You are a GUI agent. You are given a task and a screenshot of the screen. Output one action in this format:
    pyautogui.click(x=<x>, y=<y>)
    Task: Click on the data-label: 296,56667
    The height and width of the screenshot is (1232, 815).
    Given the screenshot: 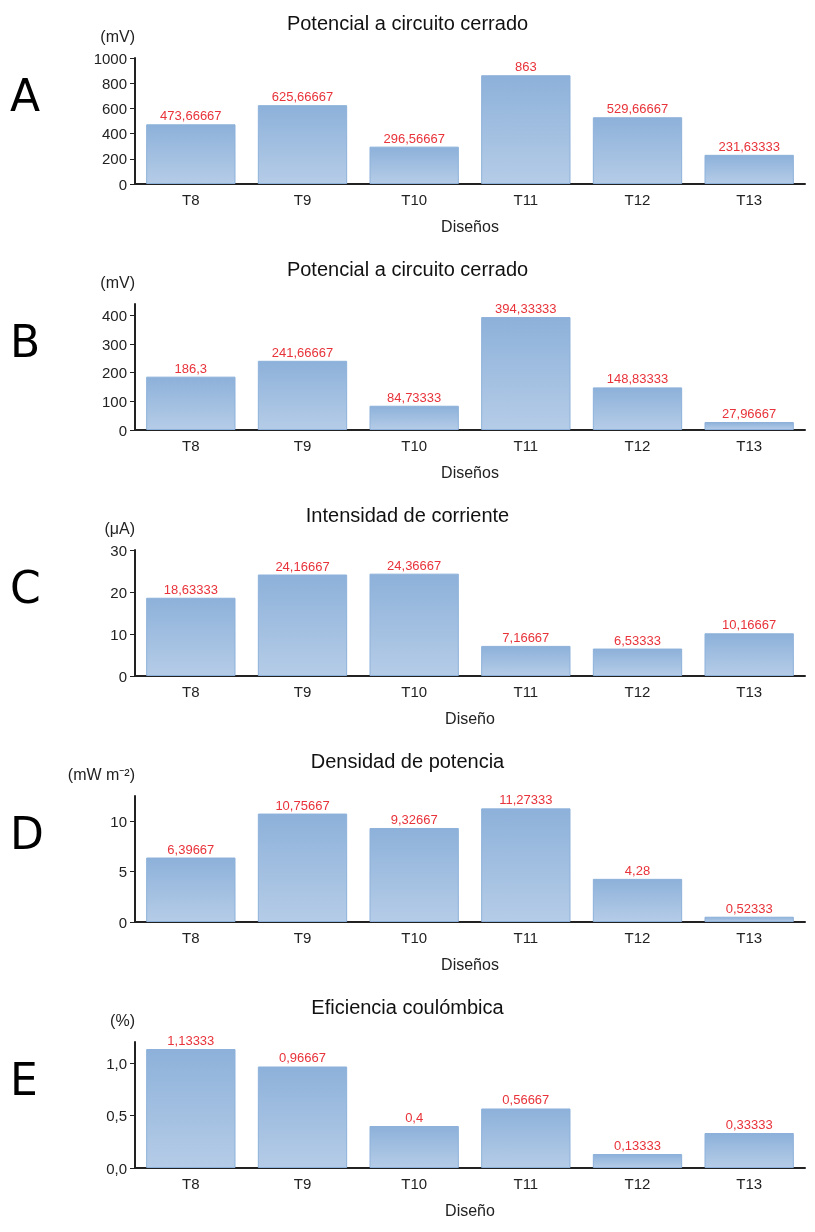 What is the action you would take?
    pyautogui.click(x=414, y=138)
    